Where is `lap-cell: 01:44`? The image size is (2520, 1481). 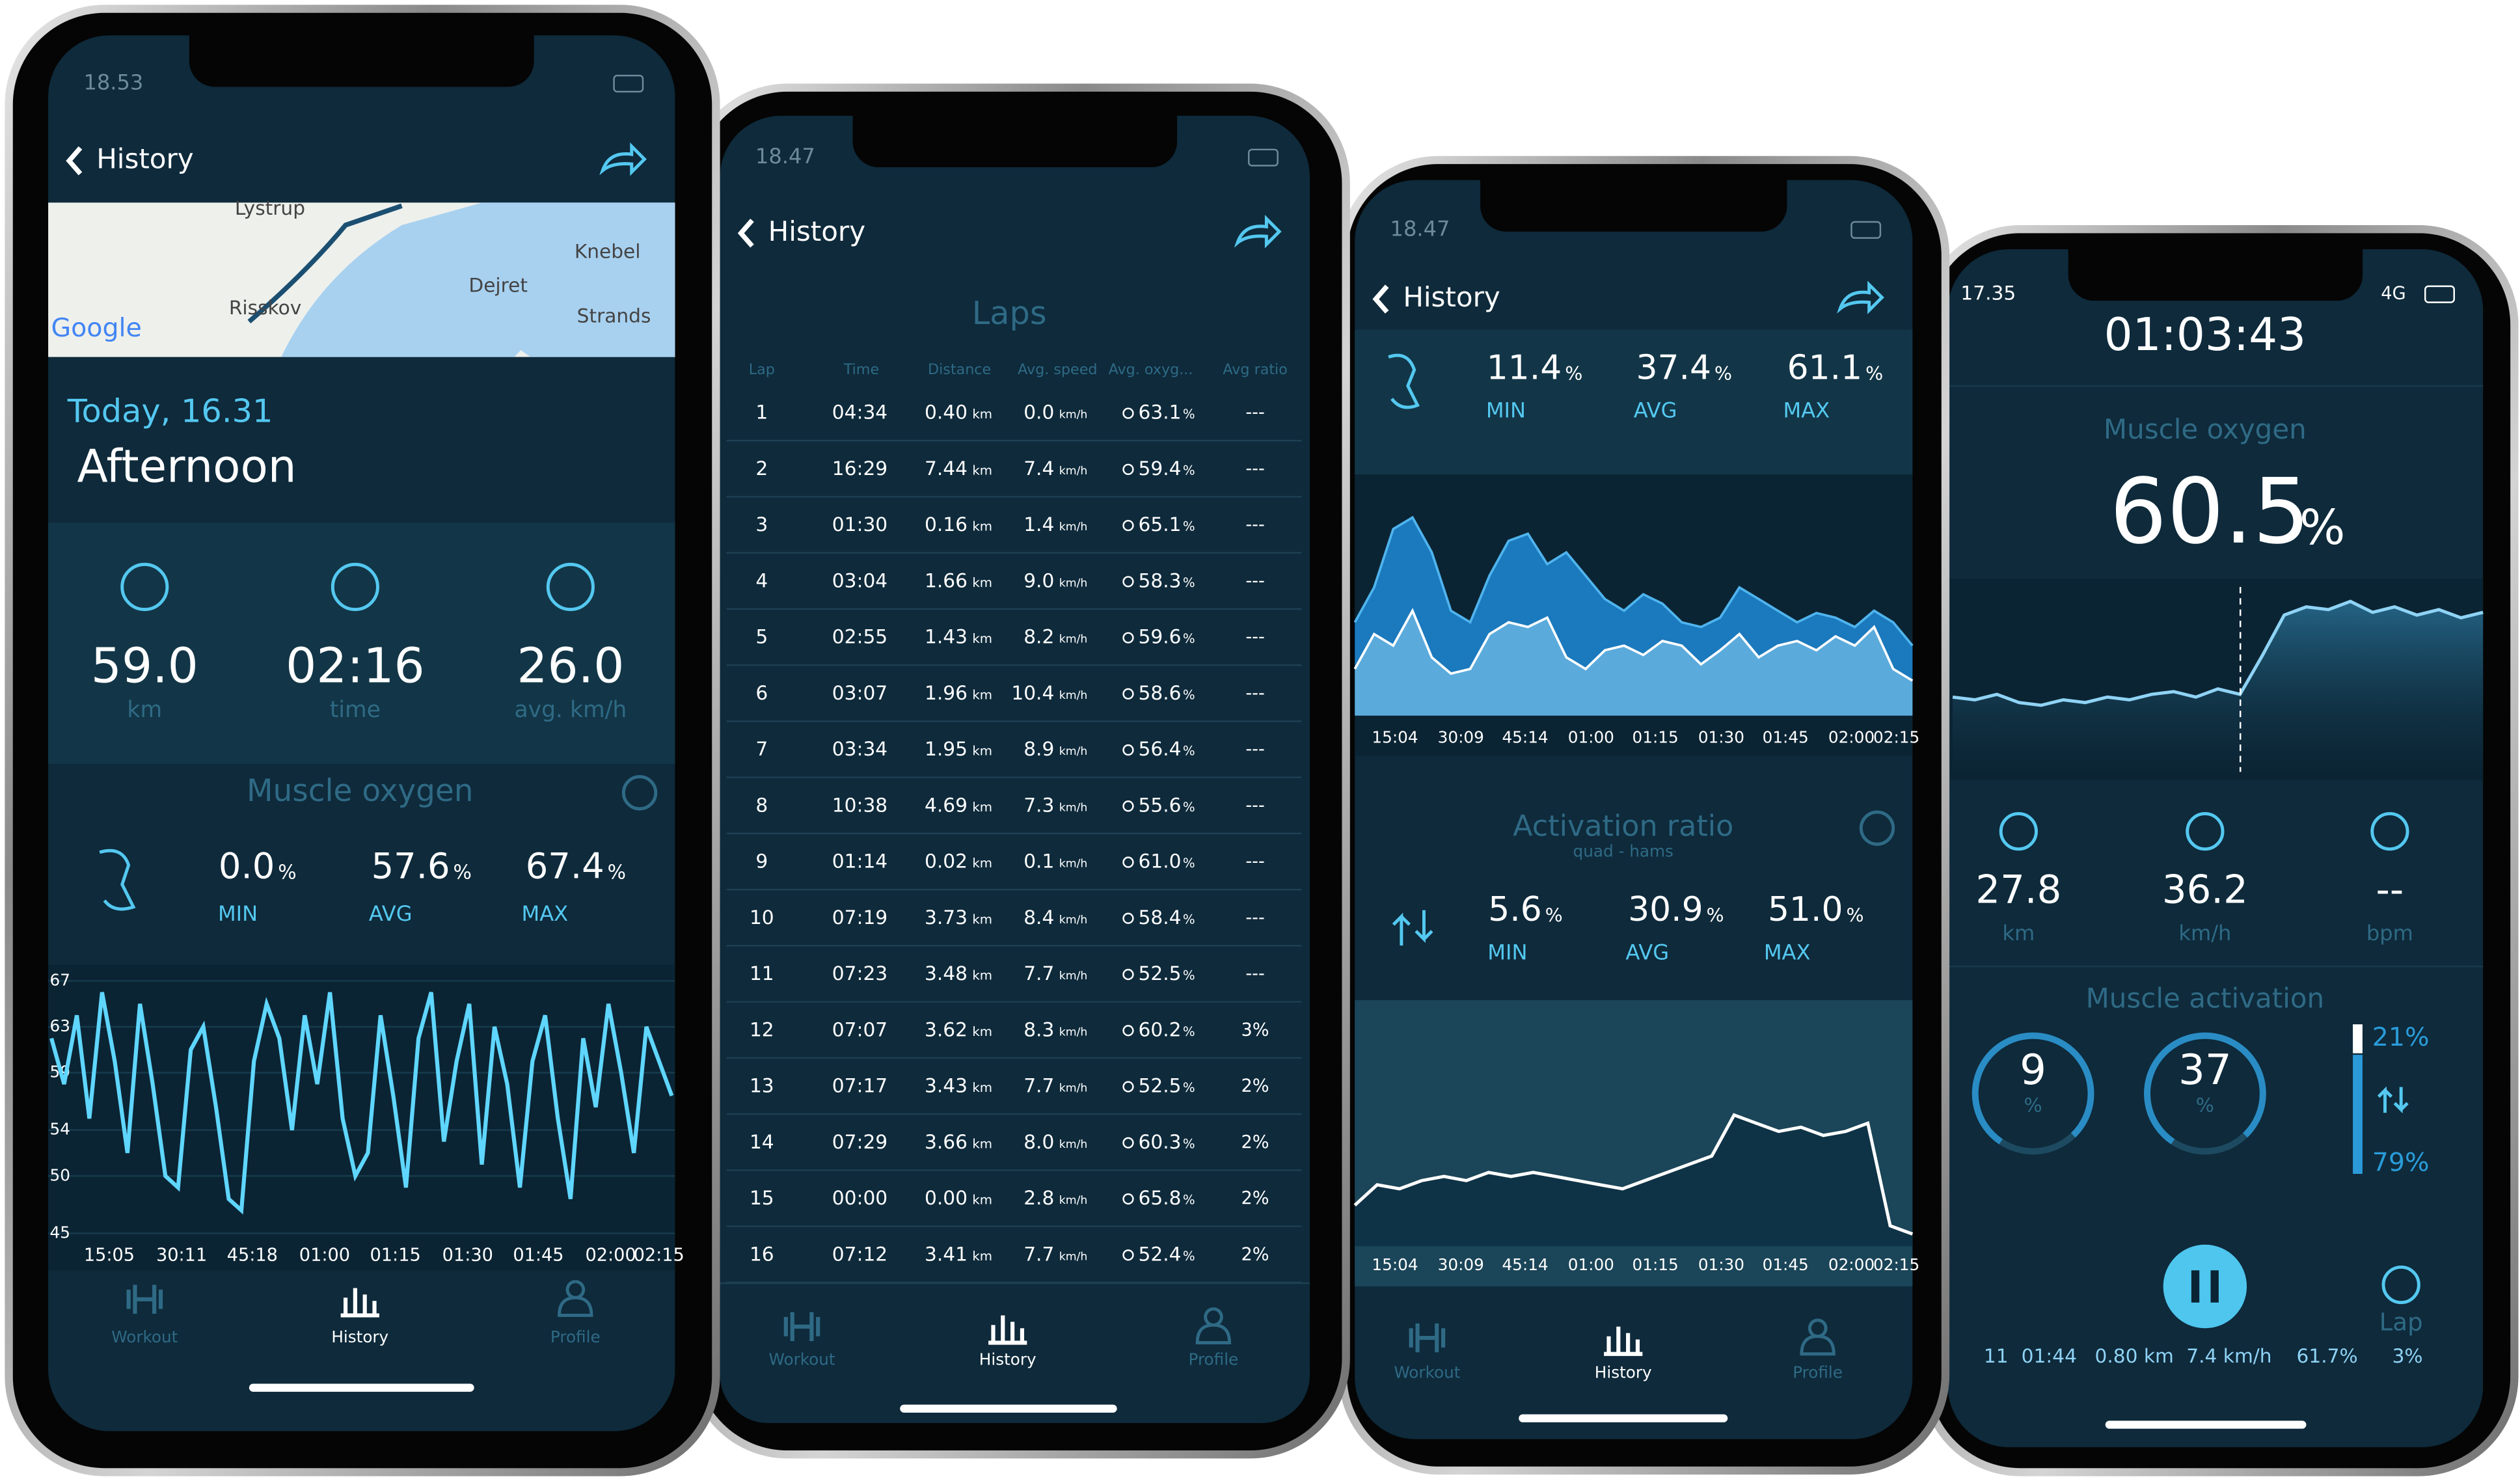 lap-cell: 01:44 is located at coordinates (2049, 1356).